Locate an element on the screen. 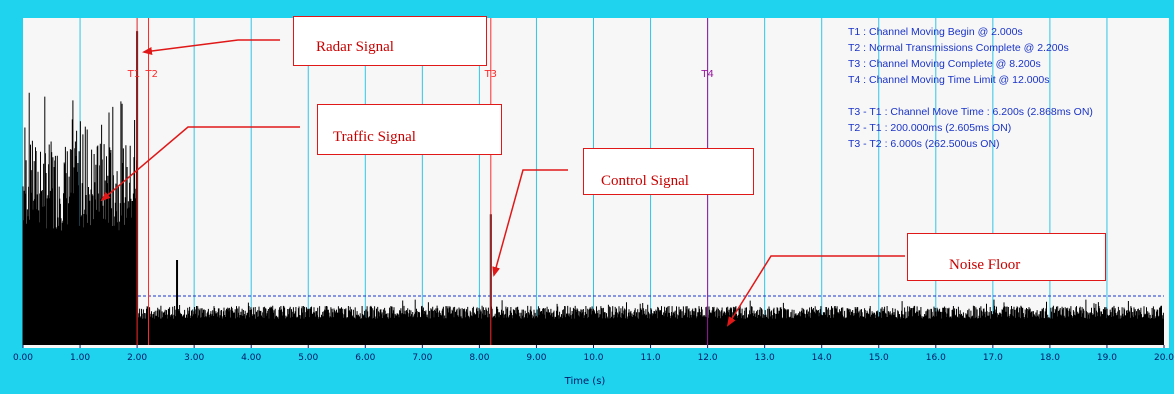 The height and width of the screenshot is (394, 1174). radar-signal-label: Radar Signal is located at coordinates (355, 47).